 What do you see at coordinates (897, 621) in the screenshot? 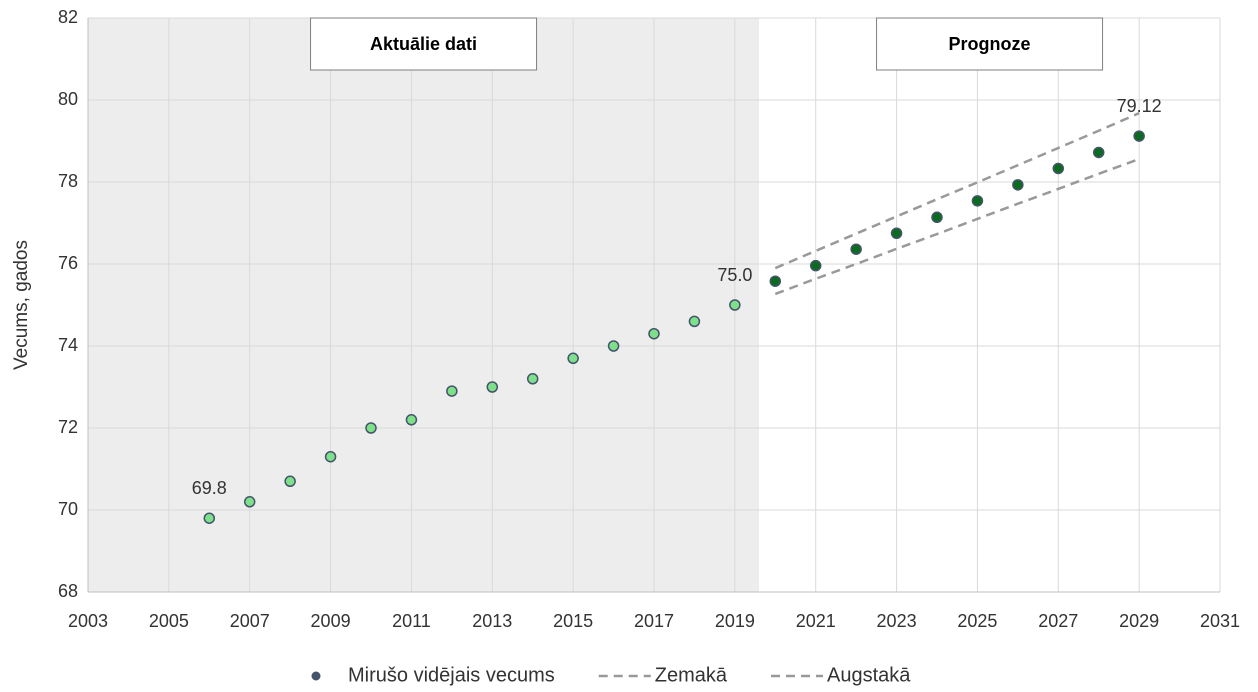
I see `x-tick-label: 2023` at bounding box center [897, 621].